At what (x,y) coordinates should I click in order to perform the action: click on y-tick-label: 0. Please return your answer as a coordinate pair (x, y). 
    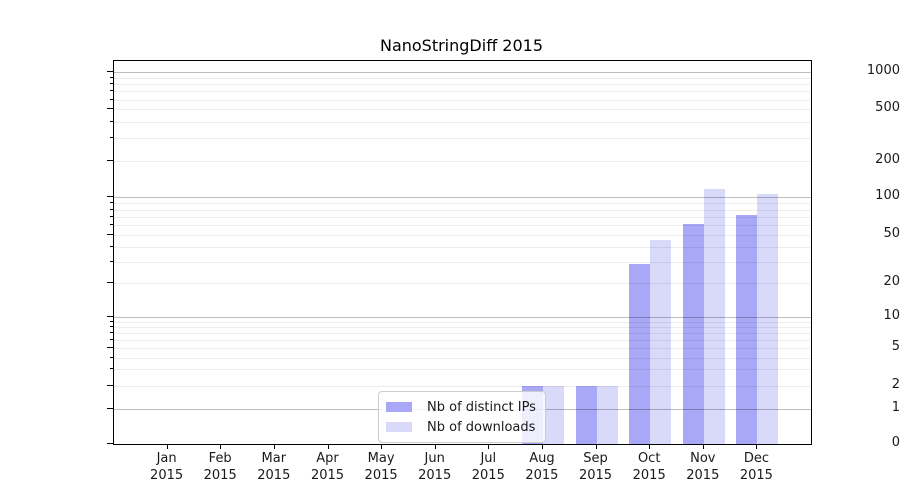
    Looking at the image, I should click on (895, 442).